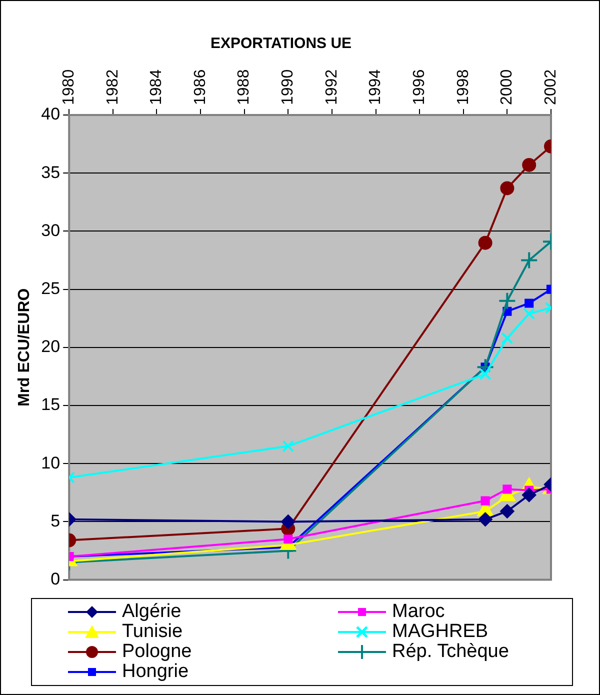 The height and width of the screenshot is (695, 600). What do you see at coordinates (50, 172) in the screenshot?
I see `y-tick-label: 35` at bounding box center [50, 172].